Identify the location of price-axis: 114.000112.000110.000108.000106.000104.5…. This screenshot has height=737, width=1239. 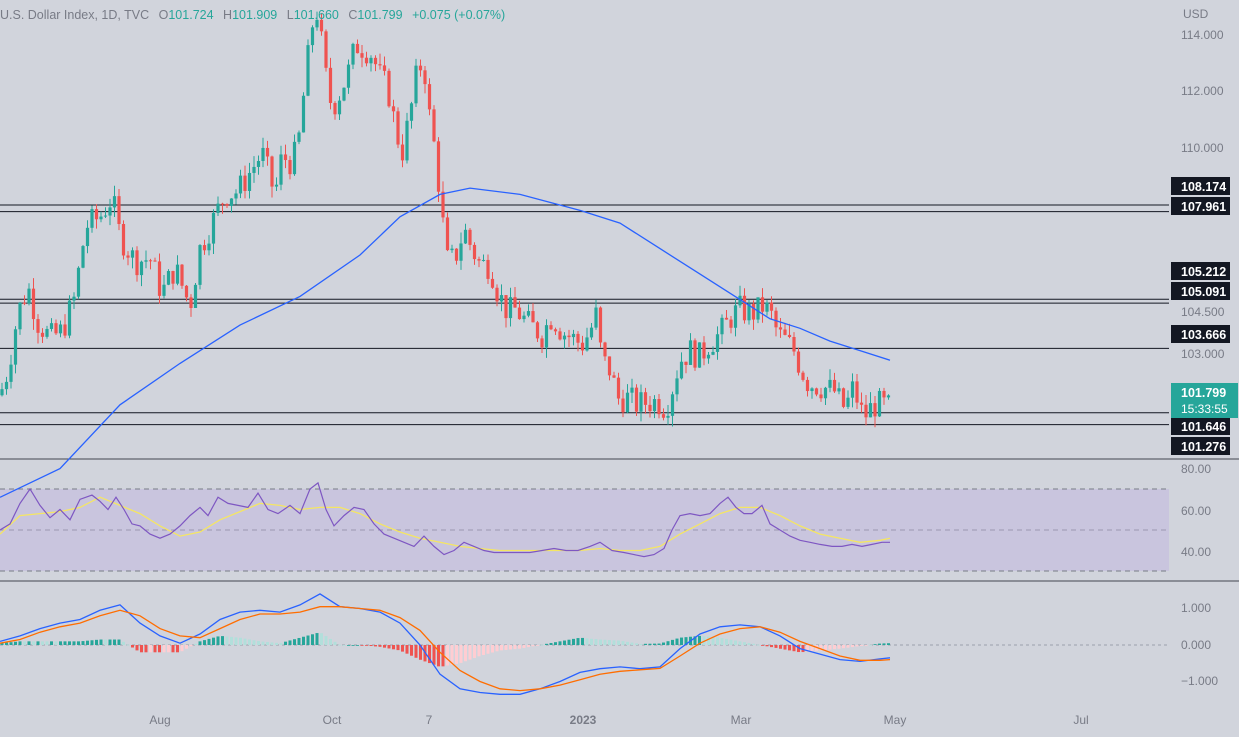
(1204, 358).